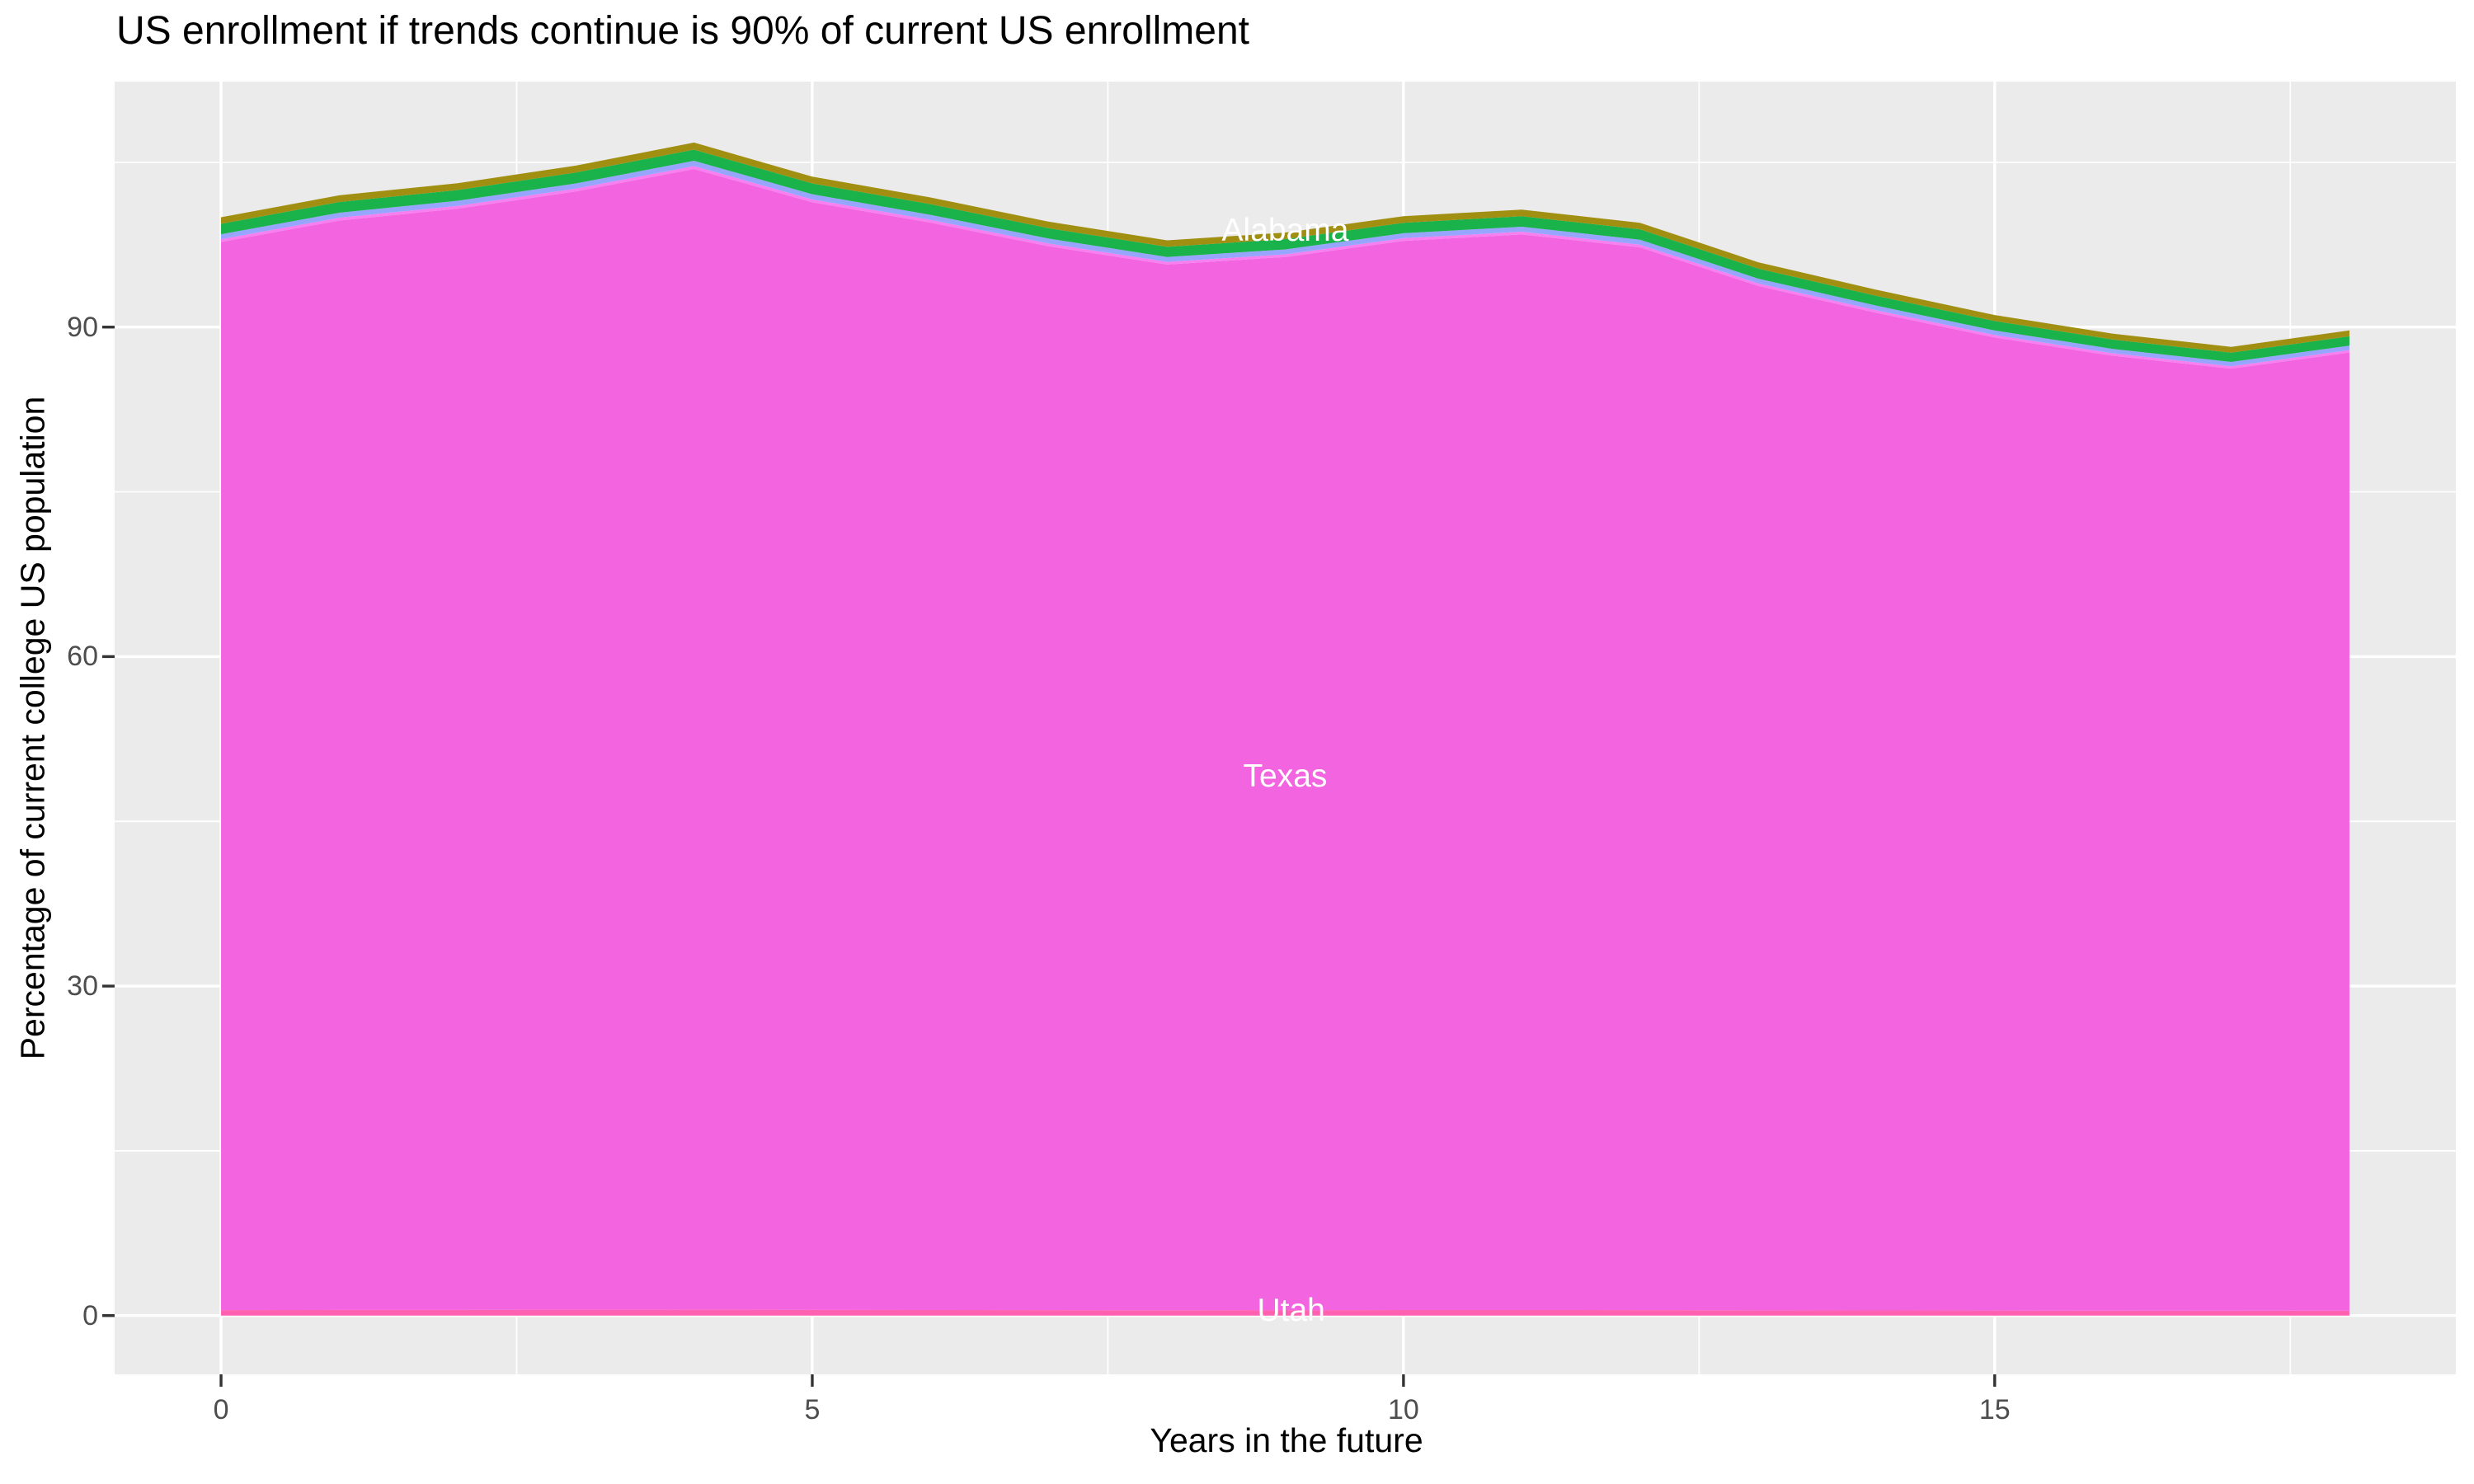 The image size is (2474, 1484). I want to click on y-tick-label: 90, so click(82, 327).